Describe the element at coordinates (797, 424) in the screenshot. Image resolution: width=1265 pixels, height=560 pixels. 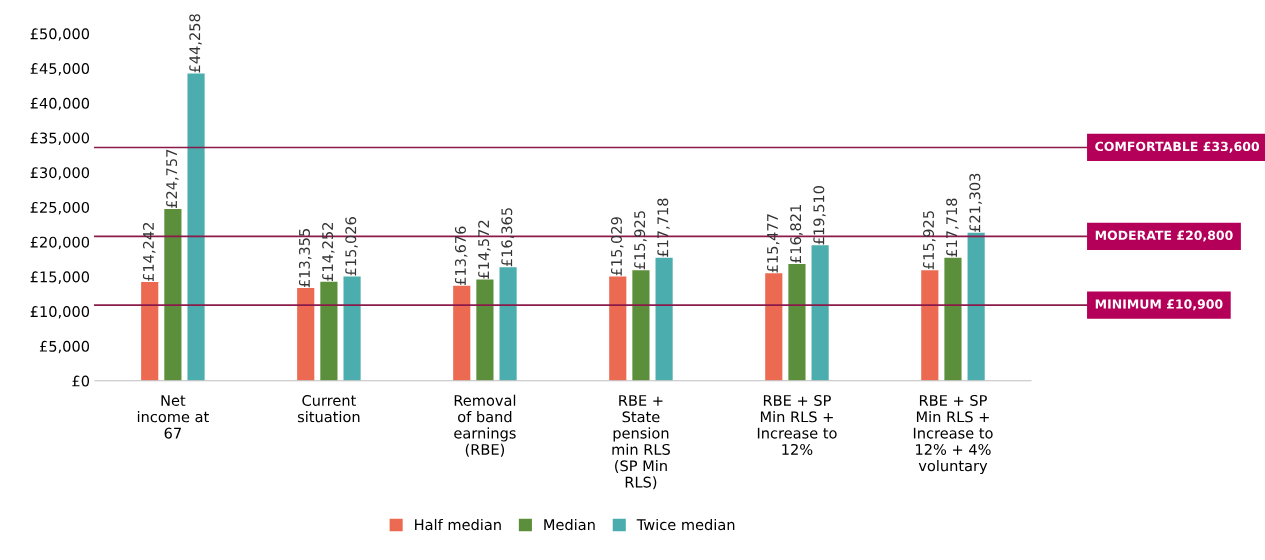
I see `x-tick-label: RBE + SP Min RLS + Increase to 12%` at that location.